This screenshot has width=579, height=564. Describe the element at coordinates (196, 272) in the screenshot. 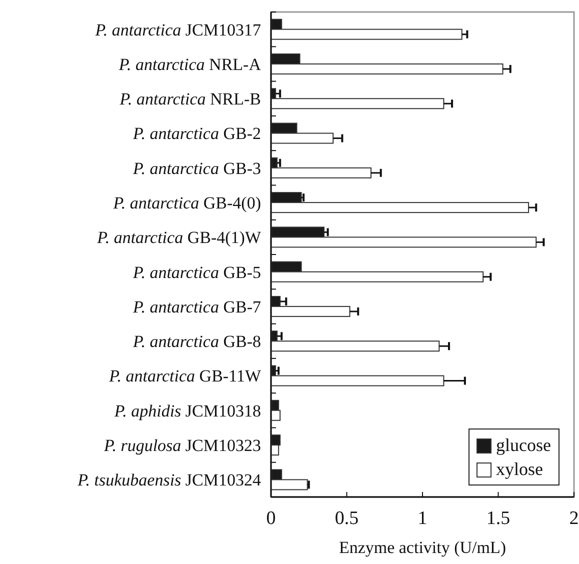

I see `y-tick-label: P. antarctica GB-5` at that location.